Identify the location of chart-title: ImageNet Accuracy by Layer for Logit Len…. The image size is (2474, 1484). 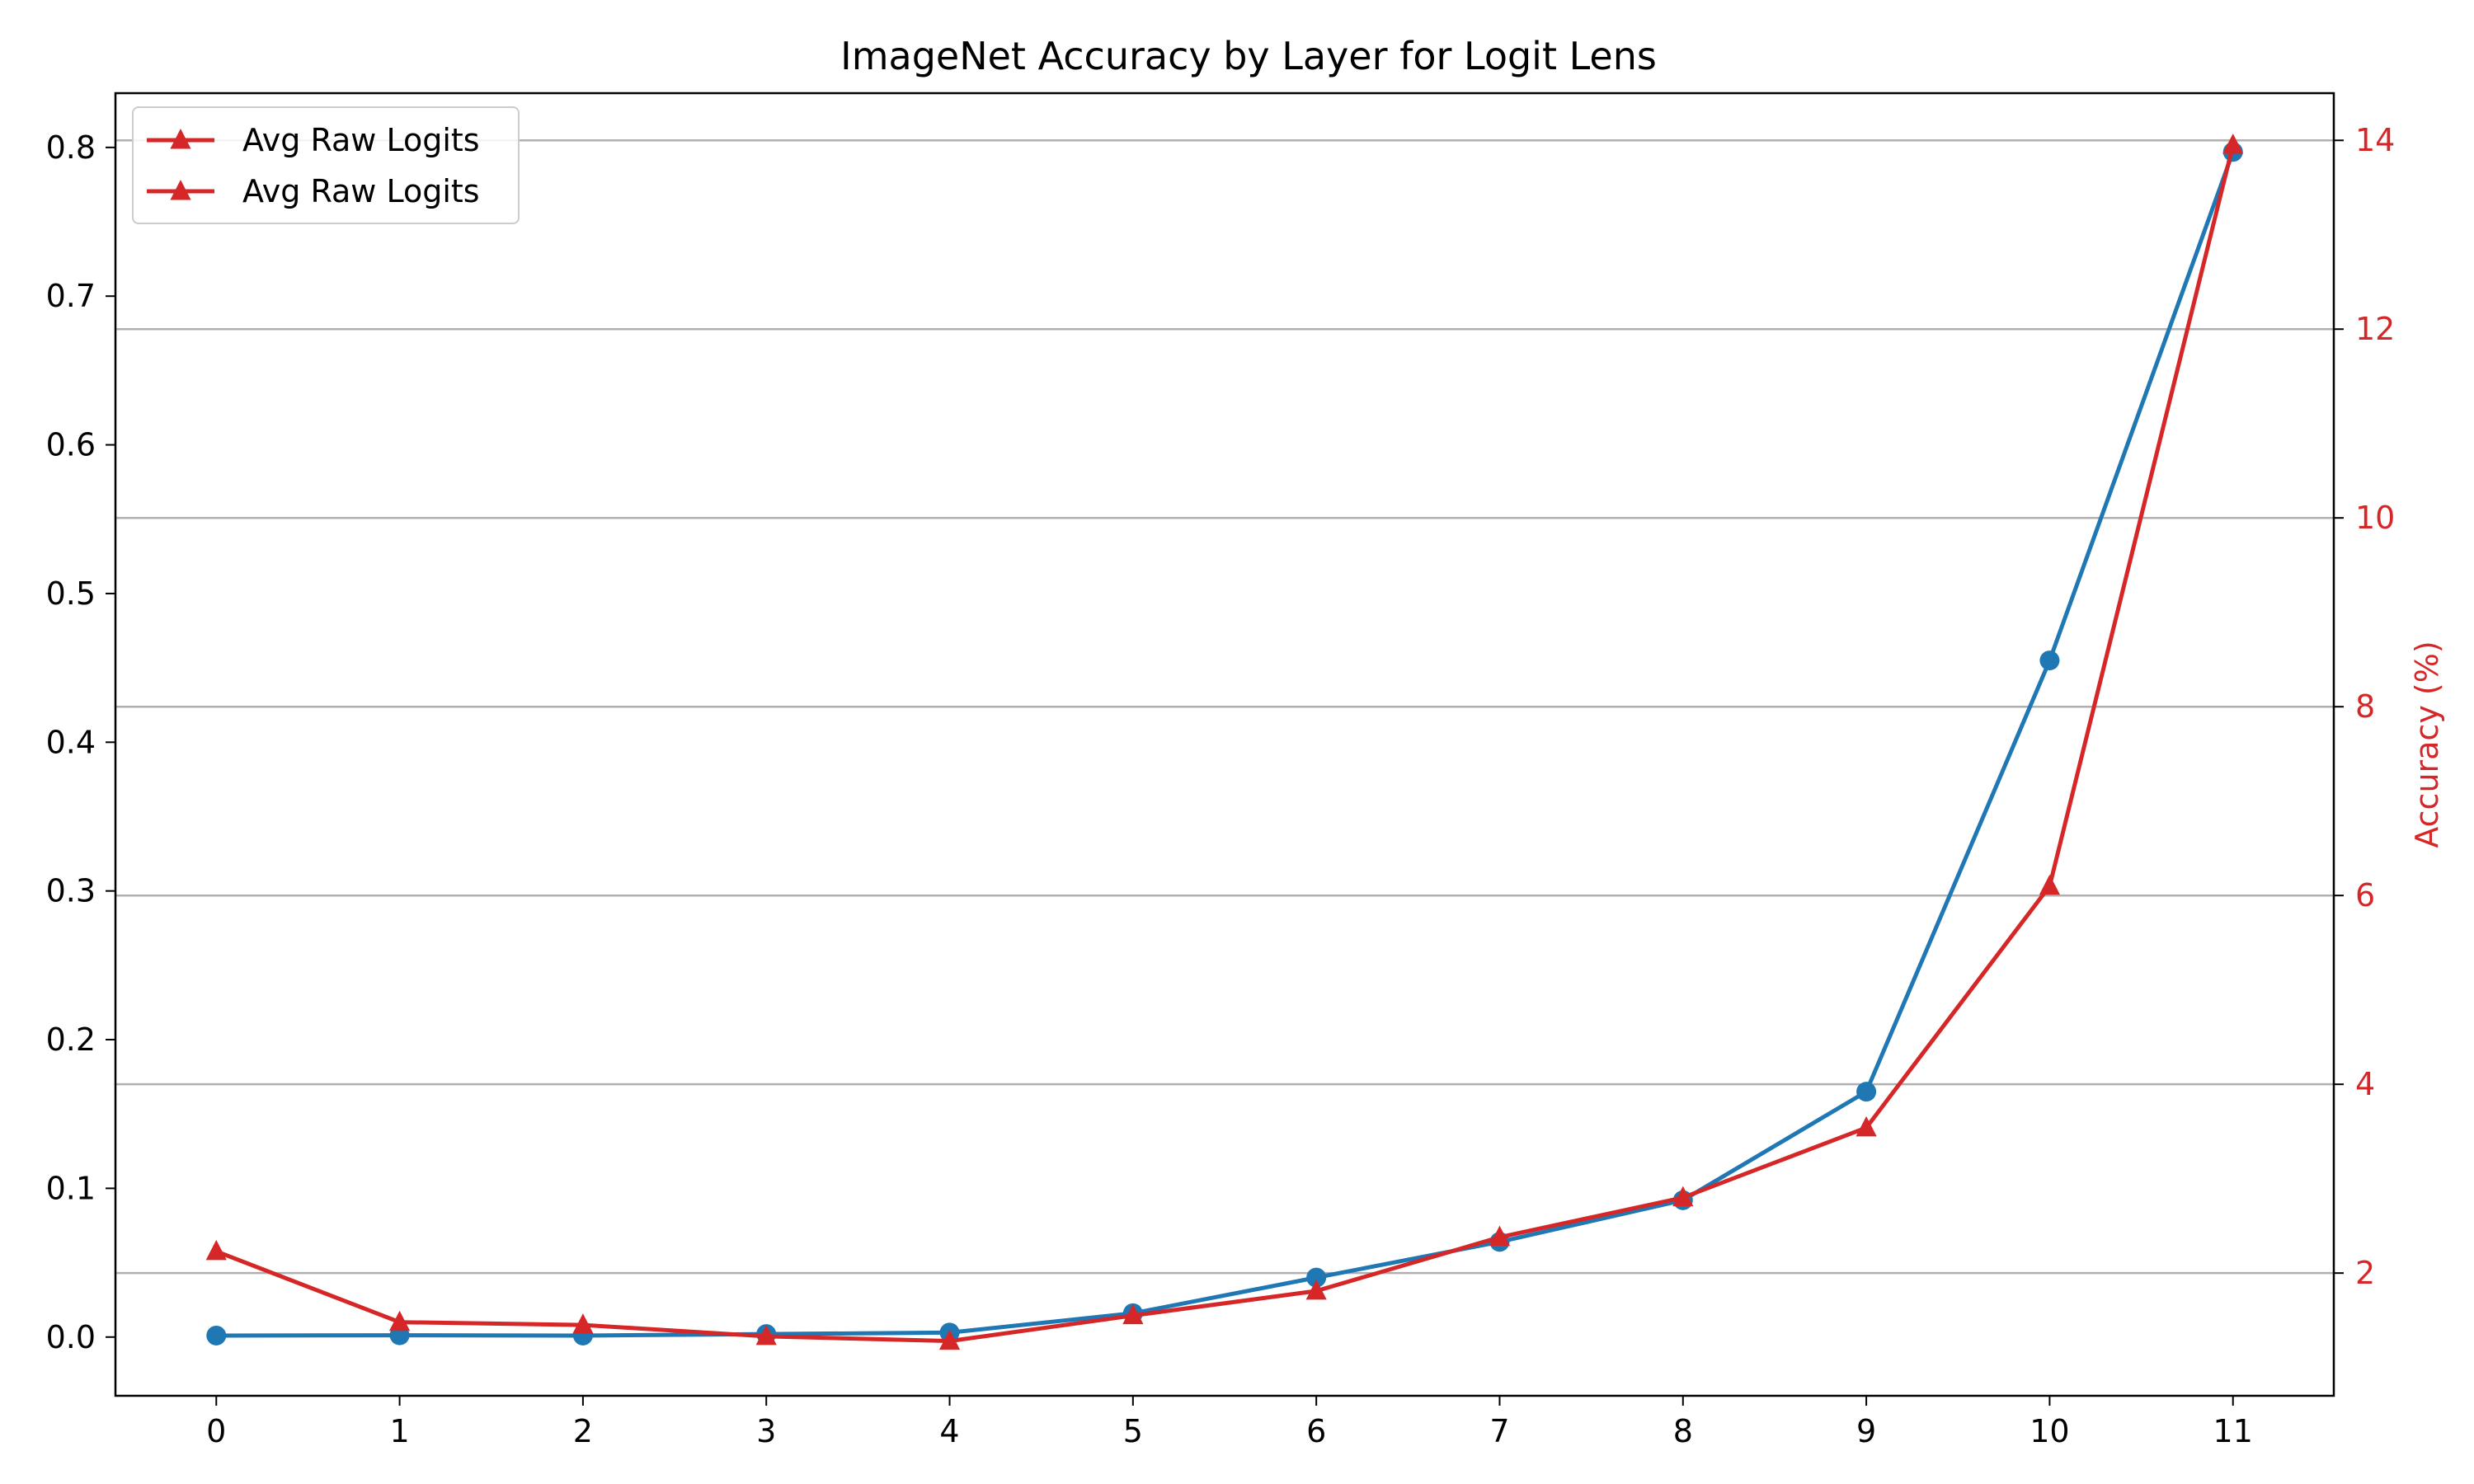
(1248, 56).